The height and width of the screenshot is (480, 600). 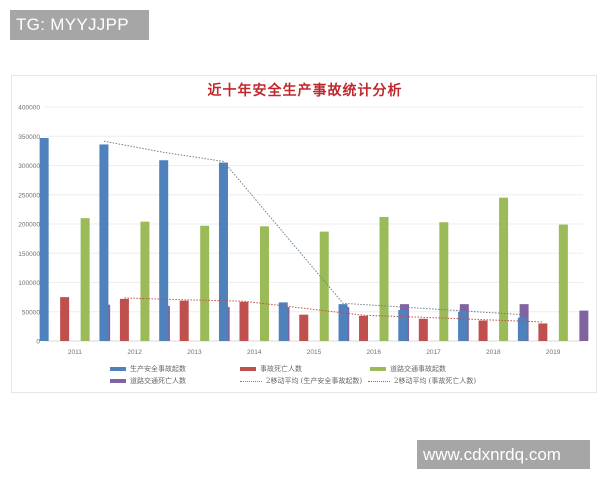 What do you see at coordinates (418, 369) in the screenshot?
I see `legend-label: 道路交通事故起数` at bounding box center [418, 369].